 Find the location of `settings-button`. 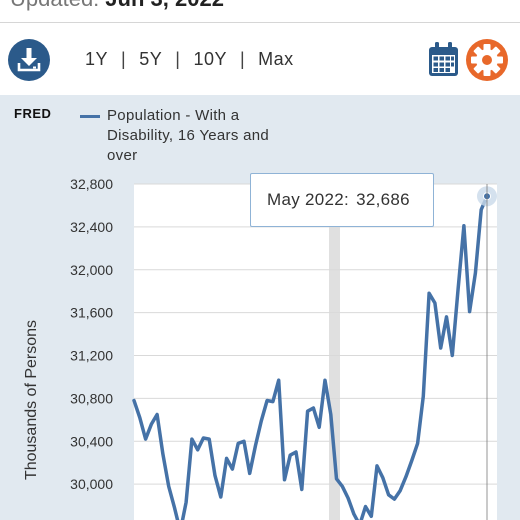

settings-button is located at coordinates (487, 60).